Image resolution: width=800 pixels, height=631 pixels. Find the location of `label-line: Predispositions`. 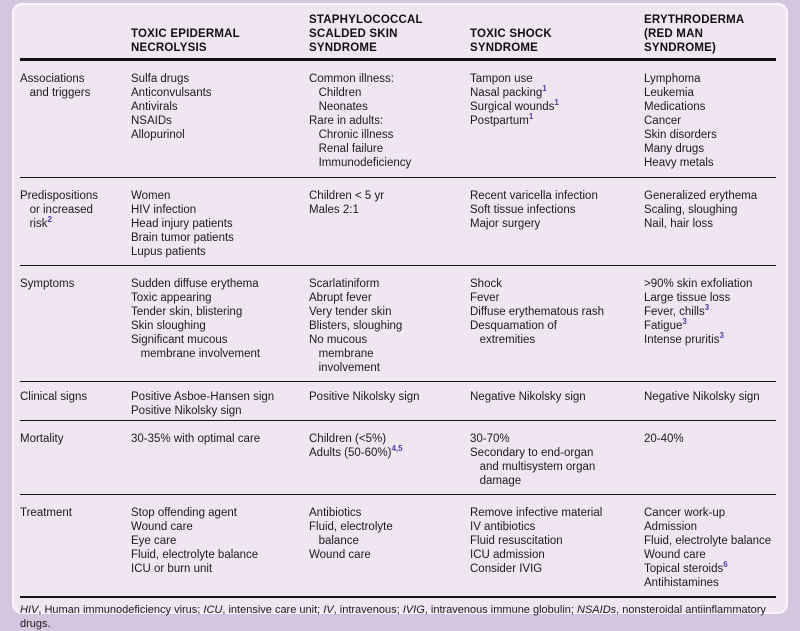

label-line: Predispositions is located at coordinates (59, 196).